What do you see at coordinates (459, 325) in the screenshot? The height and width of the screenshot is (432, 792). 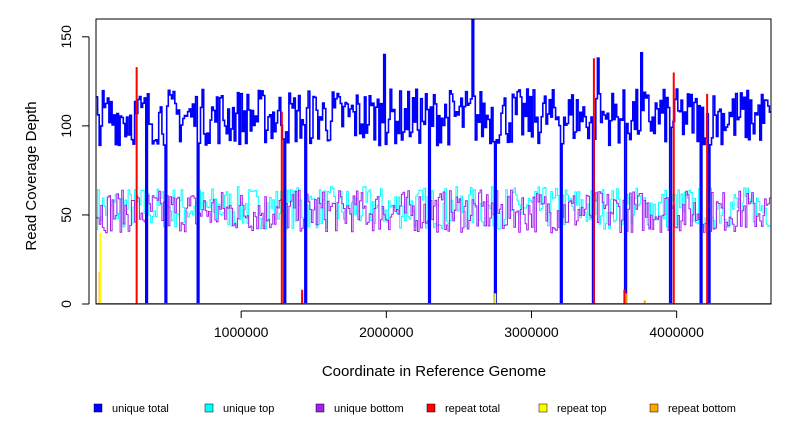 I see `x-axis: 1000000 2000000 3000000 4000000` at bounding box center [459, 325].